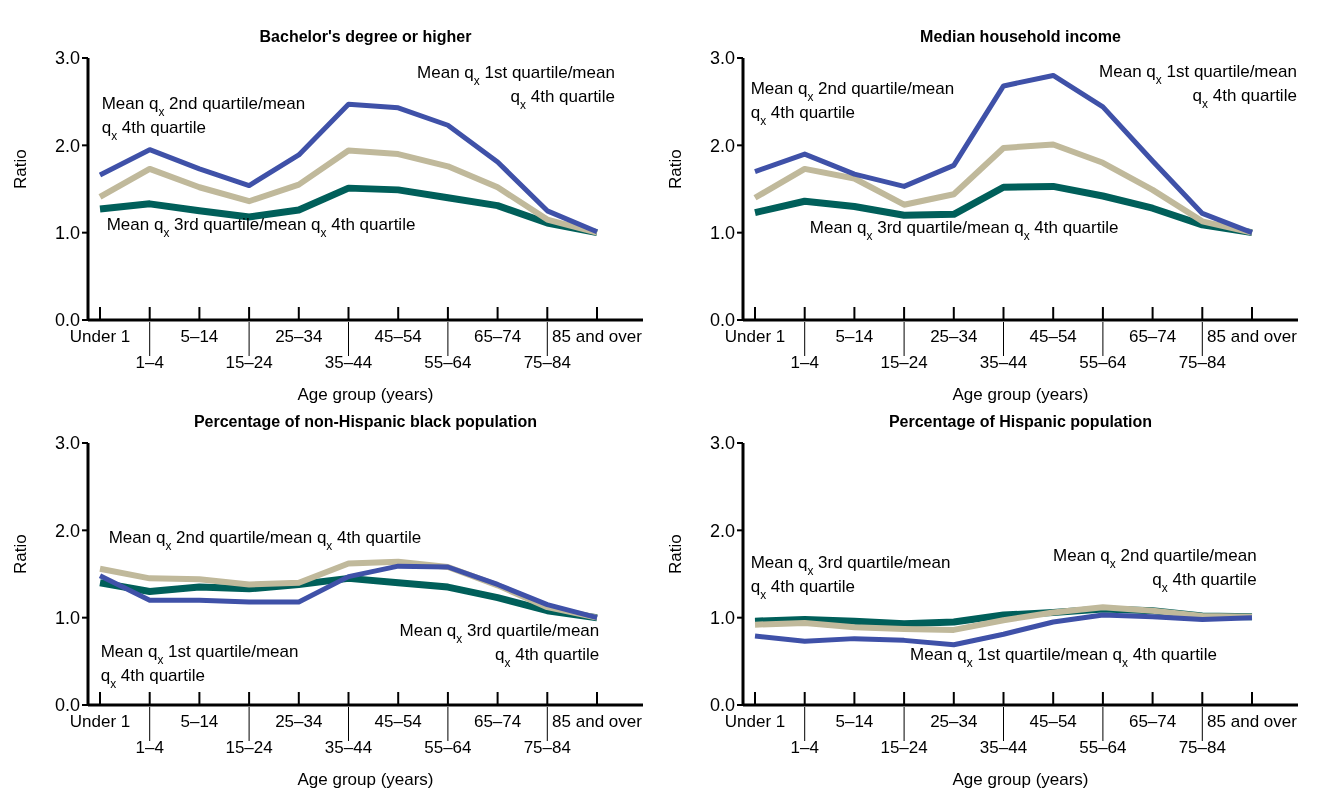 The width and height of the screenshot is (1334, 803). What do you see at coordinates (365, 37) in the screenshot?
I see `chart-title: Bachelor's degree or higher` at bounding box center [365, 37].